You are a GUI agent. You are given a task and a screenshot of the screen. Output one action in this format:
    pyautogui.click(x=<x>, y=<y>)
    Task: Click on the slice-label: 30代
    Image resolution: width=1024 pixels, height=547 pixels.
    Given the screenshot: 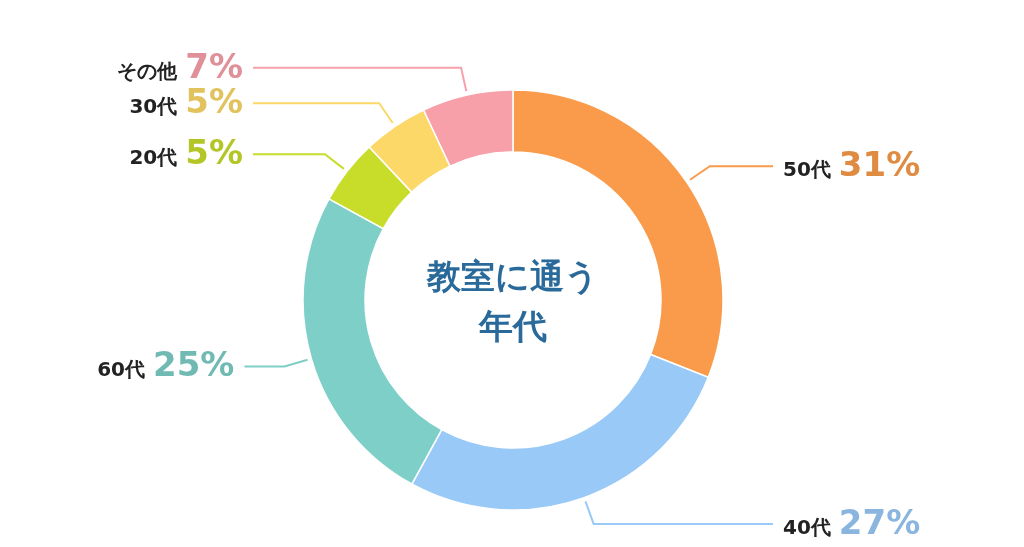 What is the action you would take?
    pyautogui.click(x=153, y=106)
    